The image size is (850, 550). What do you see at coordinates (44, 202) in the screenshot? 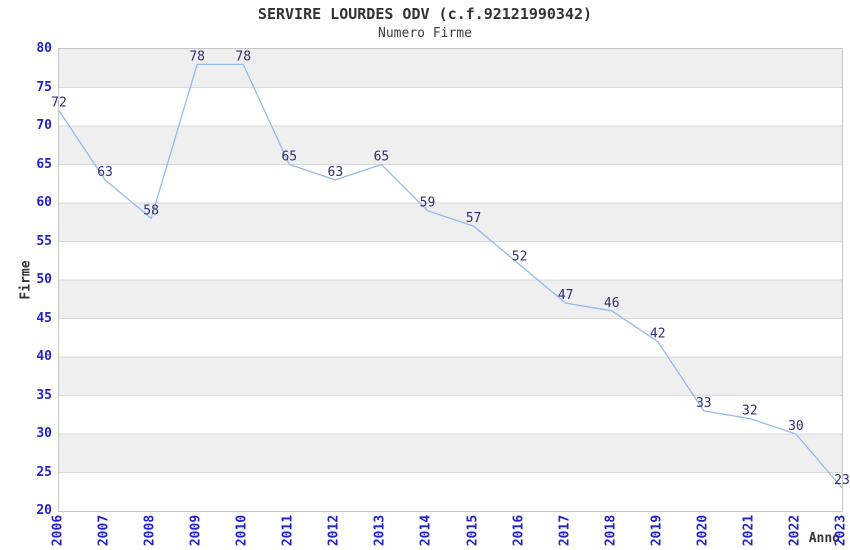
I see `y-tick-label: 60` at bounding box center [44, 202].